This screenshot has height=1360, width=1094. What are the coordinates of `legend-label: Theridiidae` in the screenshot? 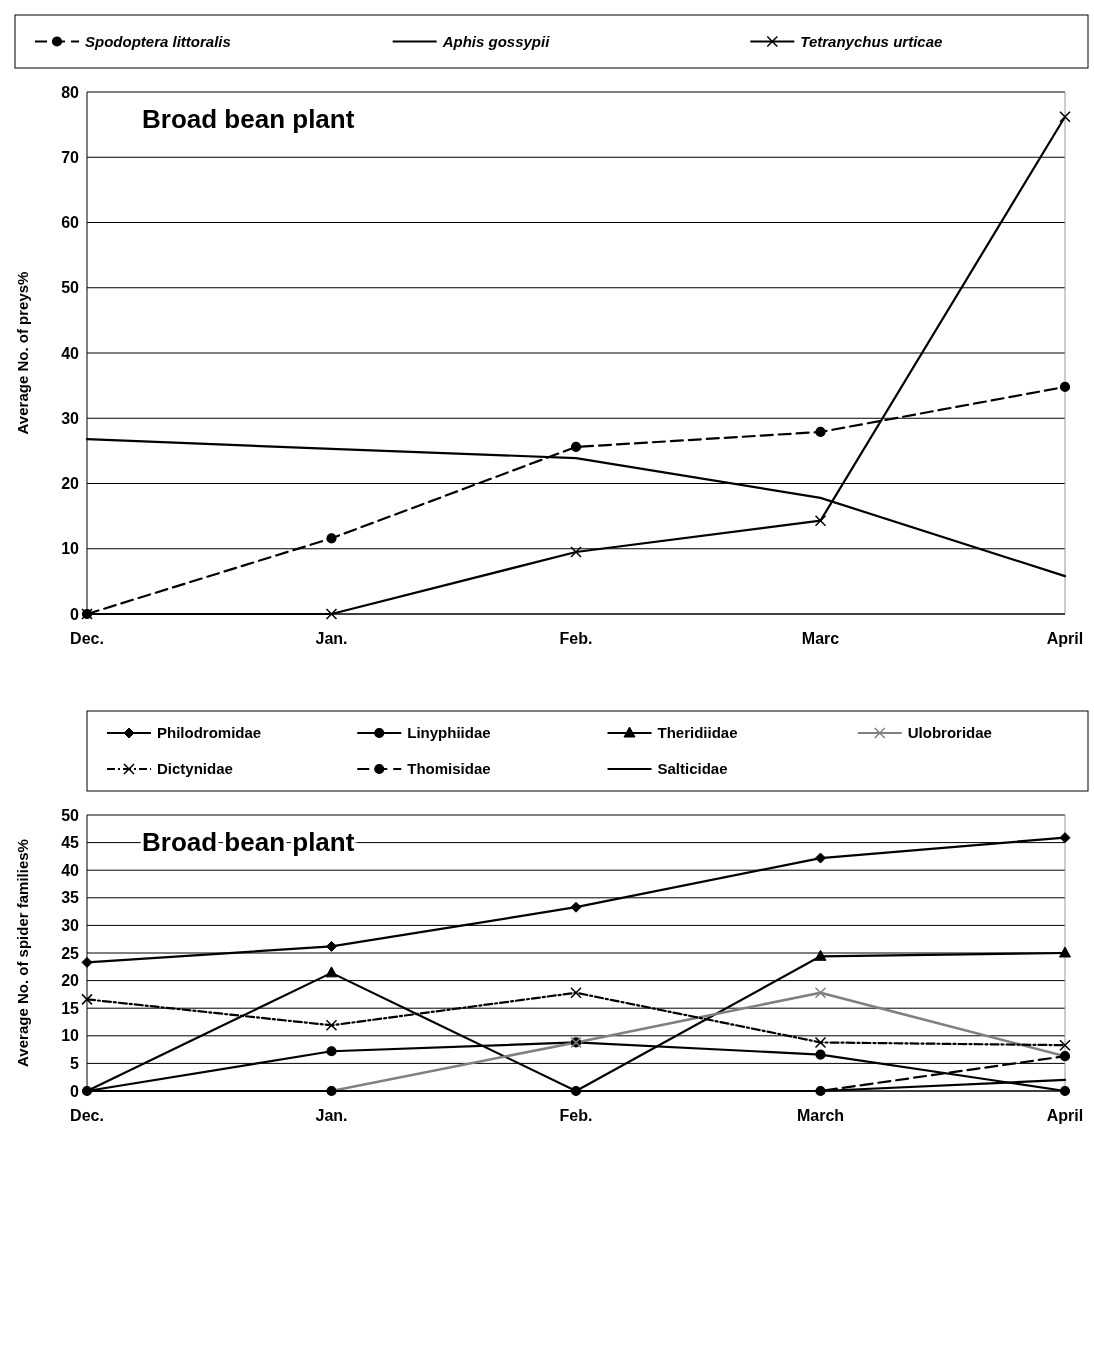 It's located at (697, 733).